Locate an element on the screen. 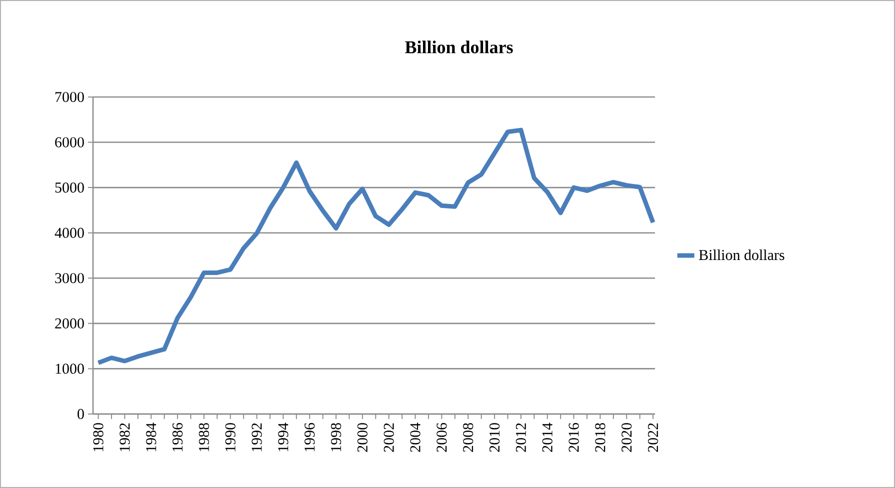 The width and height of the screenshot is (895, 488). y-tick-label: 3000 is located at coordinates (69, 278).